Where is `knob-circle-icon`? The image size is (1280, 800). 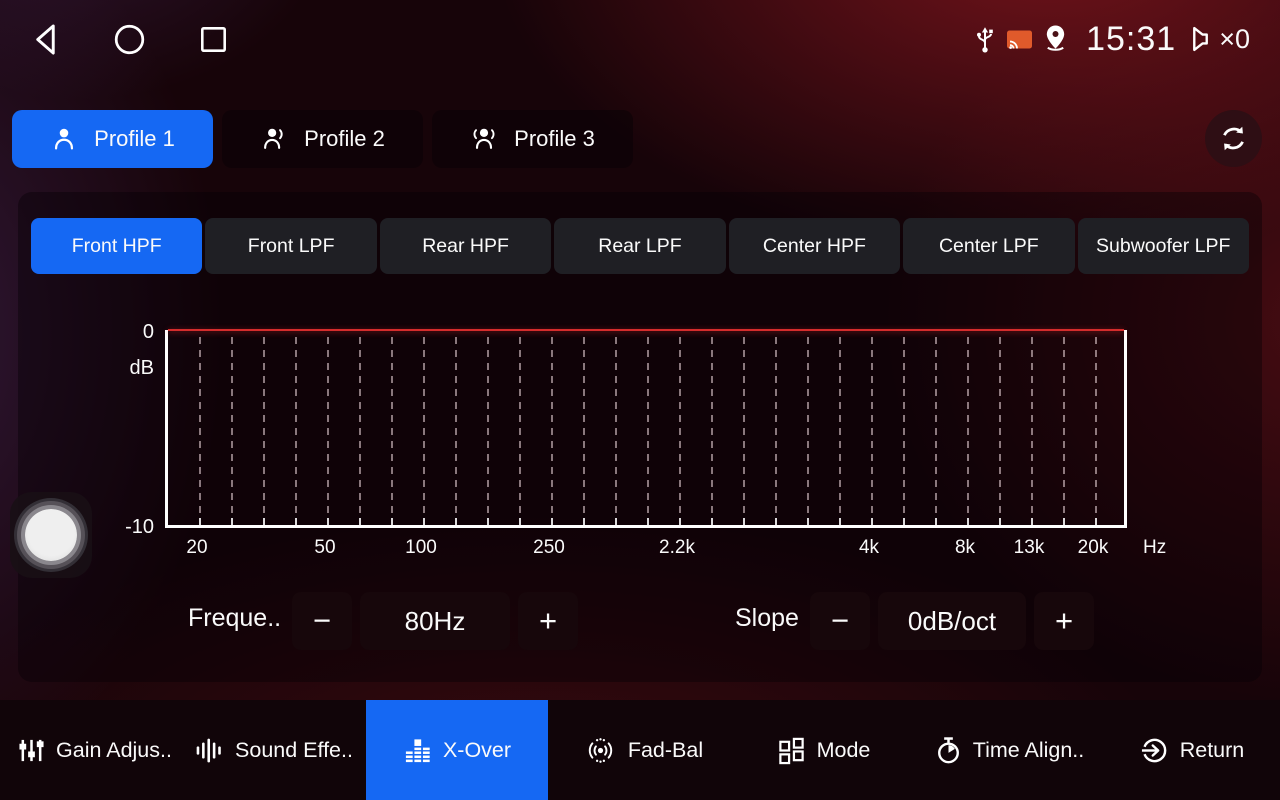
knob-circle-icon is located at coordinates (51, 535).